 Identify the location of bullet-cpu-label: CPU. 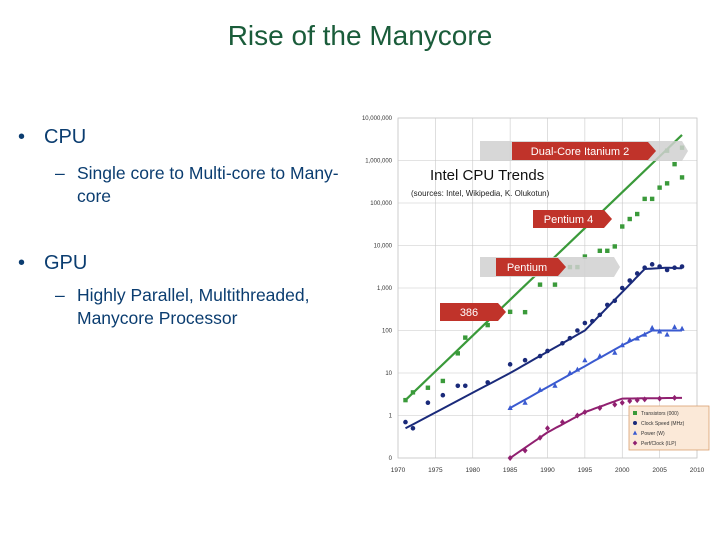
(65, 137).